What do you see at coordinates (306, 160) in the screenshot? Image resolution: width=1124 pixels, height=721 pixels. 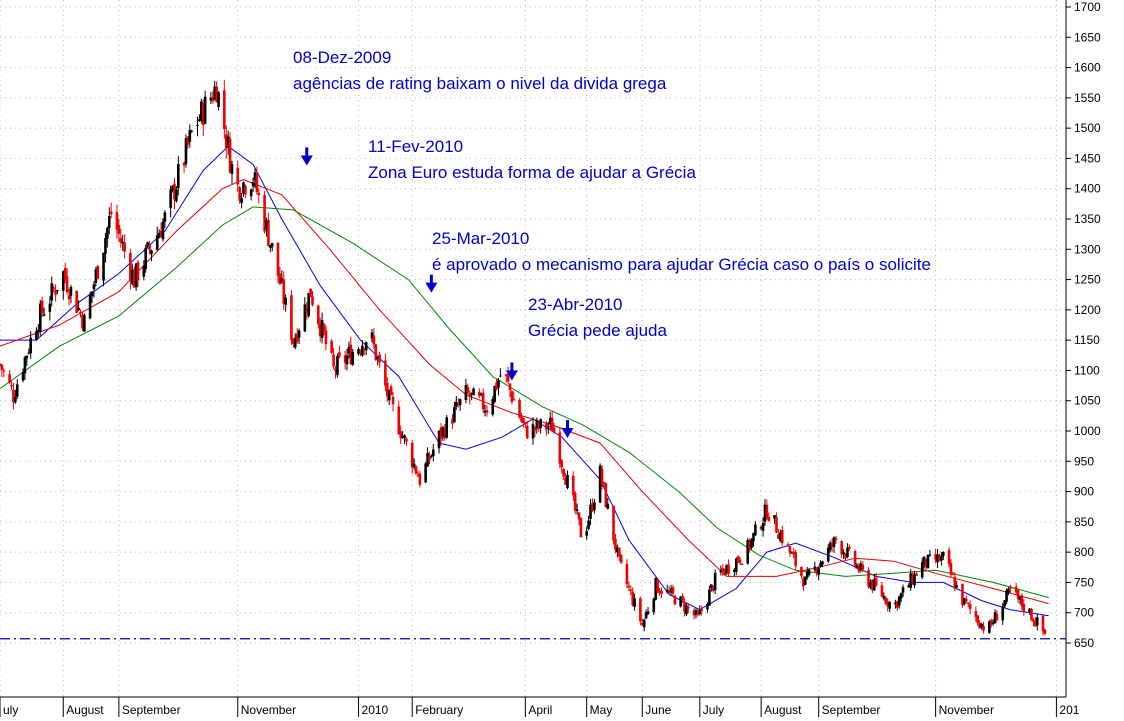 I see `annotation-arrow-head` at bounding box center [306, 160].